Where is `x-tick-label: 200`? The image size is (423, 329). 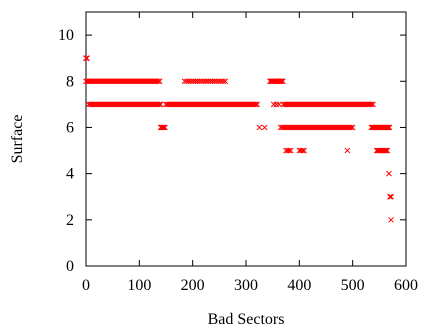
x-tick-label: 200 is located at coordinates (193, 285).